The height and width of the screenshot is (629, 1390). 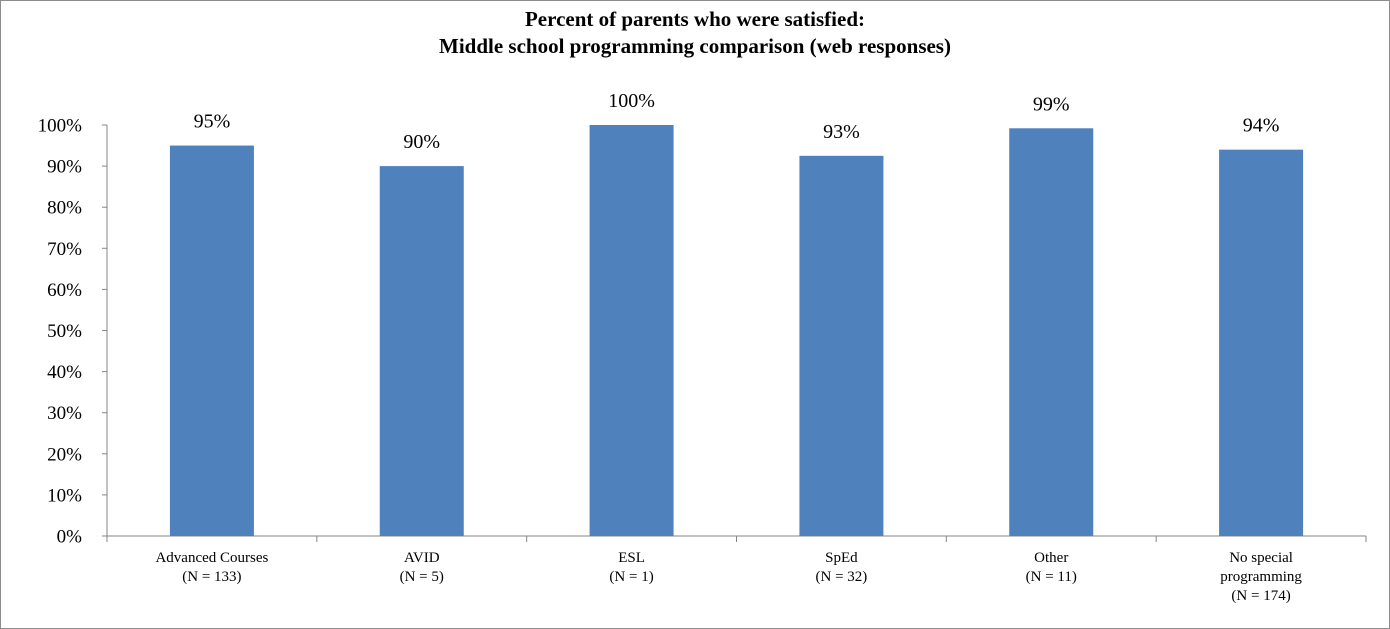 What do you see at coordinates (212, 122) in the screenshot?
I see `data-label: 95%` at bounding box center [212, 122].